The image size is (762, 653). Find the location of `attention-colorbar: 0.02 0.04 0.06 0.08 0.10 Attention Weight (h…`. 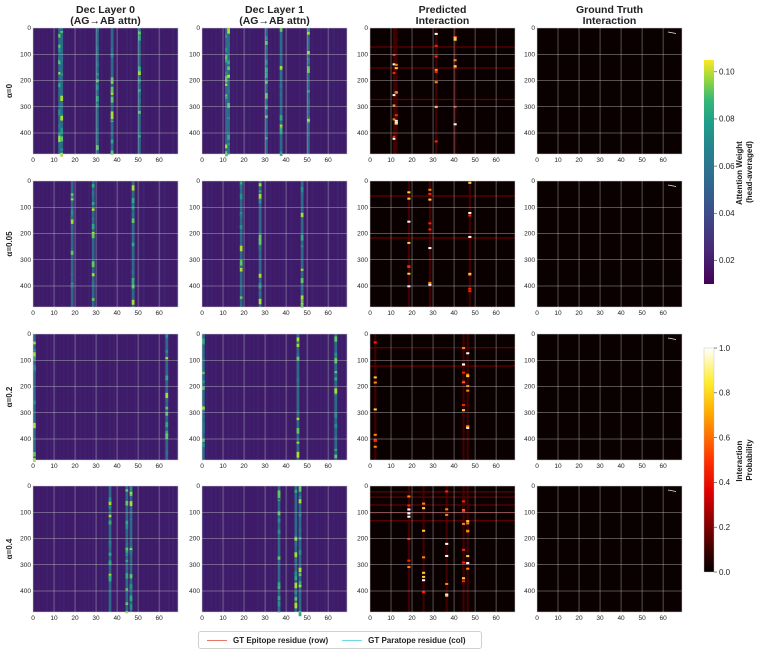

attention-colorbar: 0.02 0.04 0.06 0.08 0.10 Attention Weight (h… is located at coordinates (729, 172).